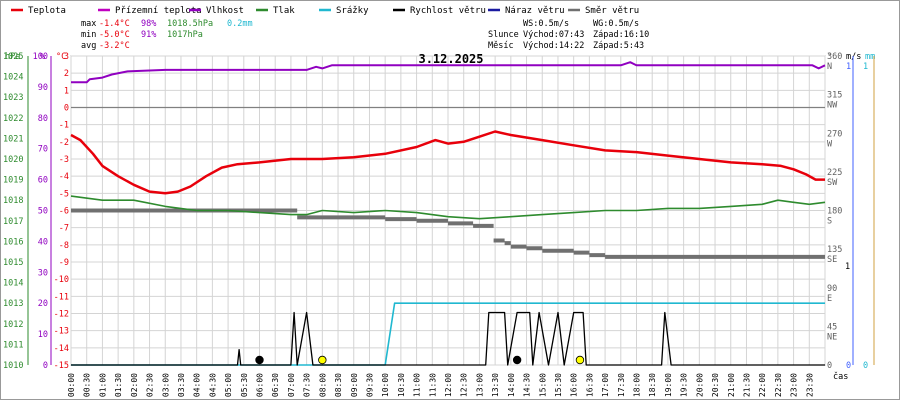  What do you see at coordinates (450, 59) in the screenshot?
I see `chart-title: 3.12.2025` at bounding box center [450, 59].